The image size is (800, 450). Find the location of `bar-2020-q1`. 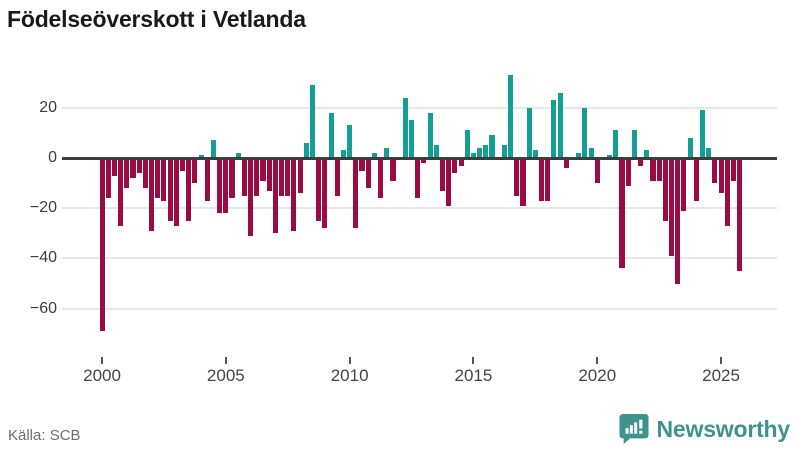

bar-2020-q1 is located at coordinates (597, 171).